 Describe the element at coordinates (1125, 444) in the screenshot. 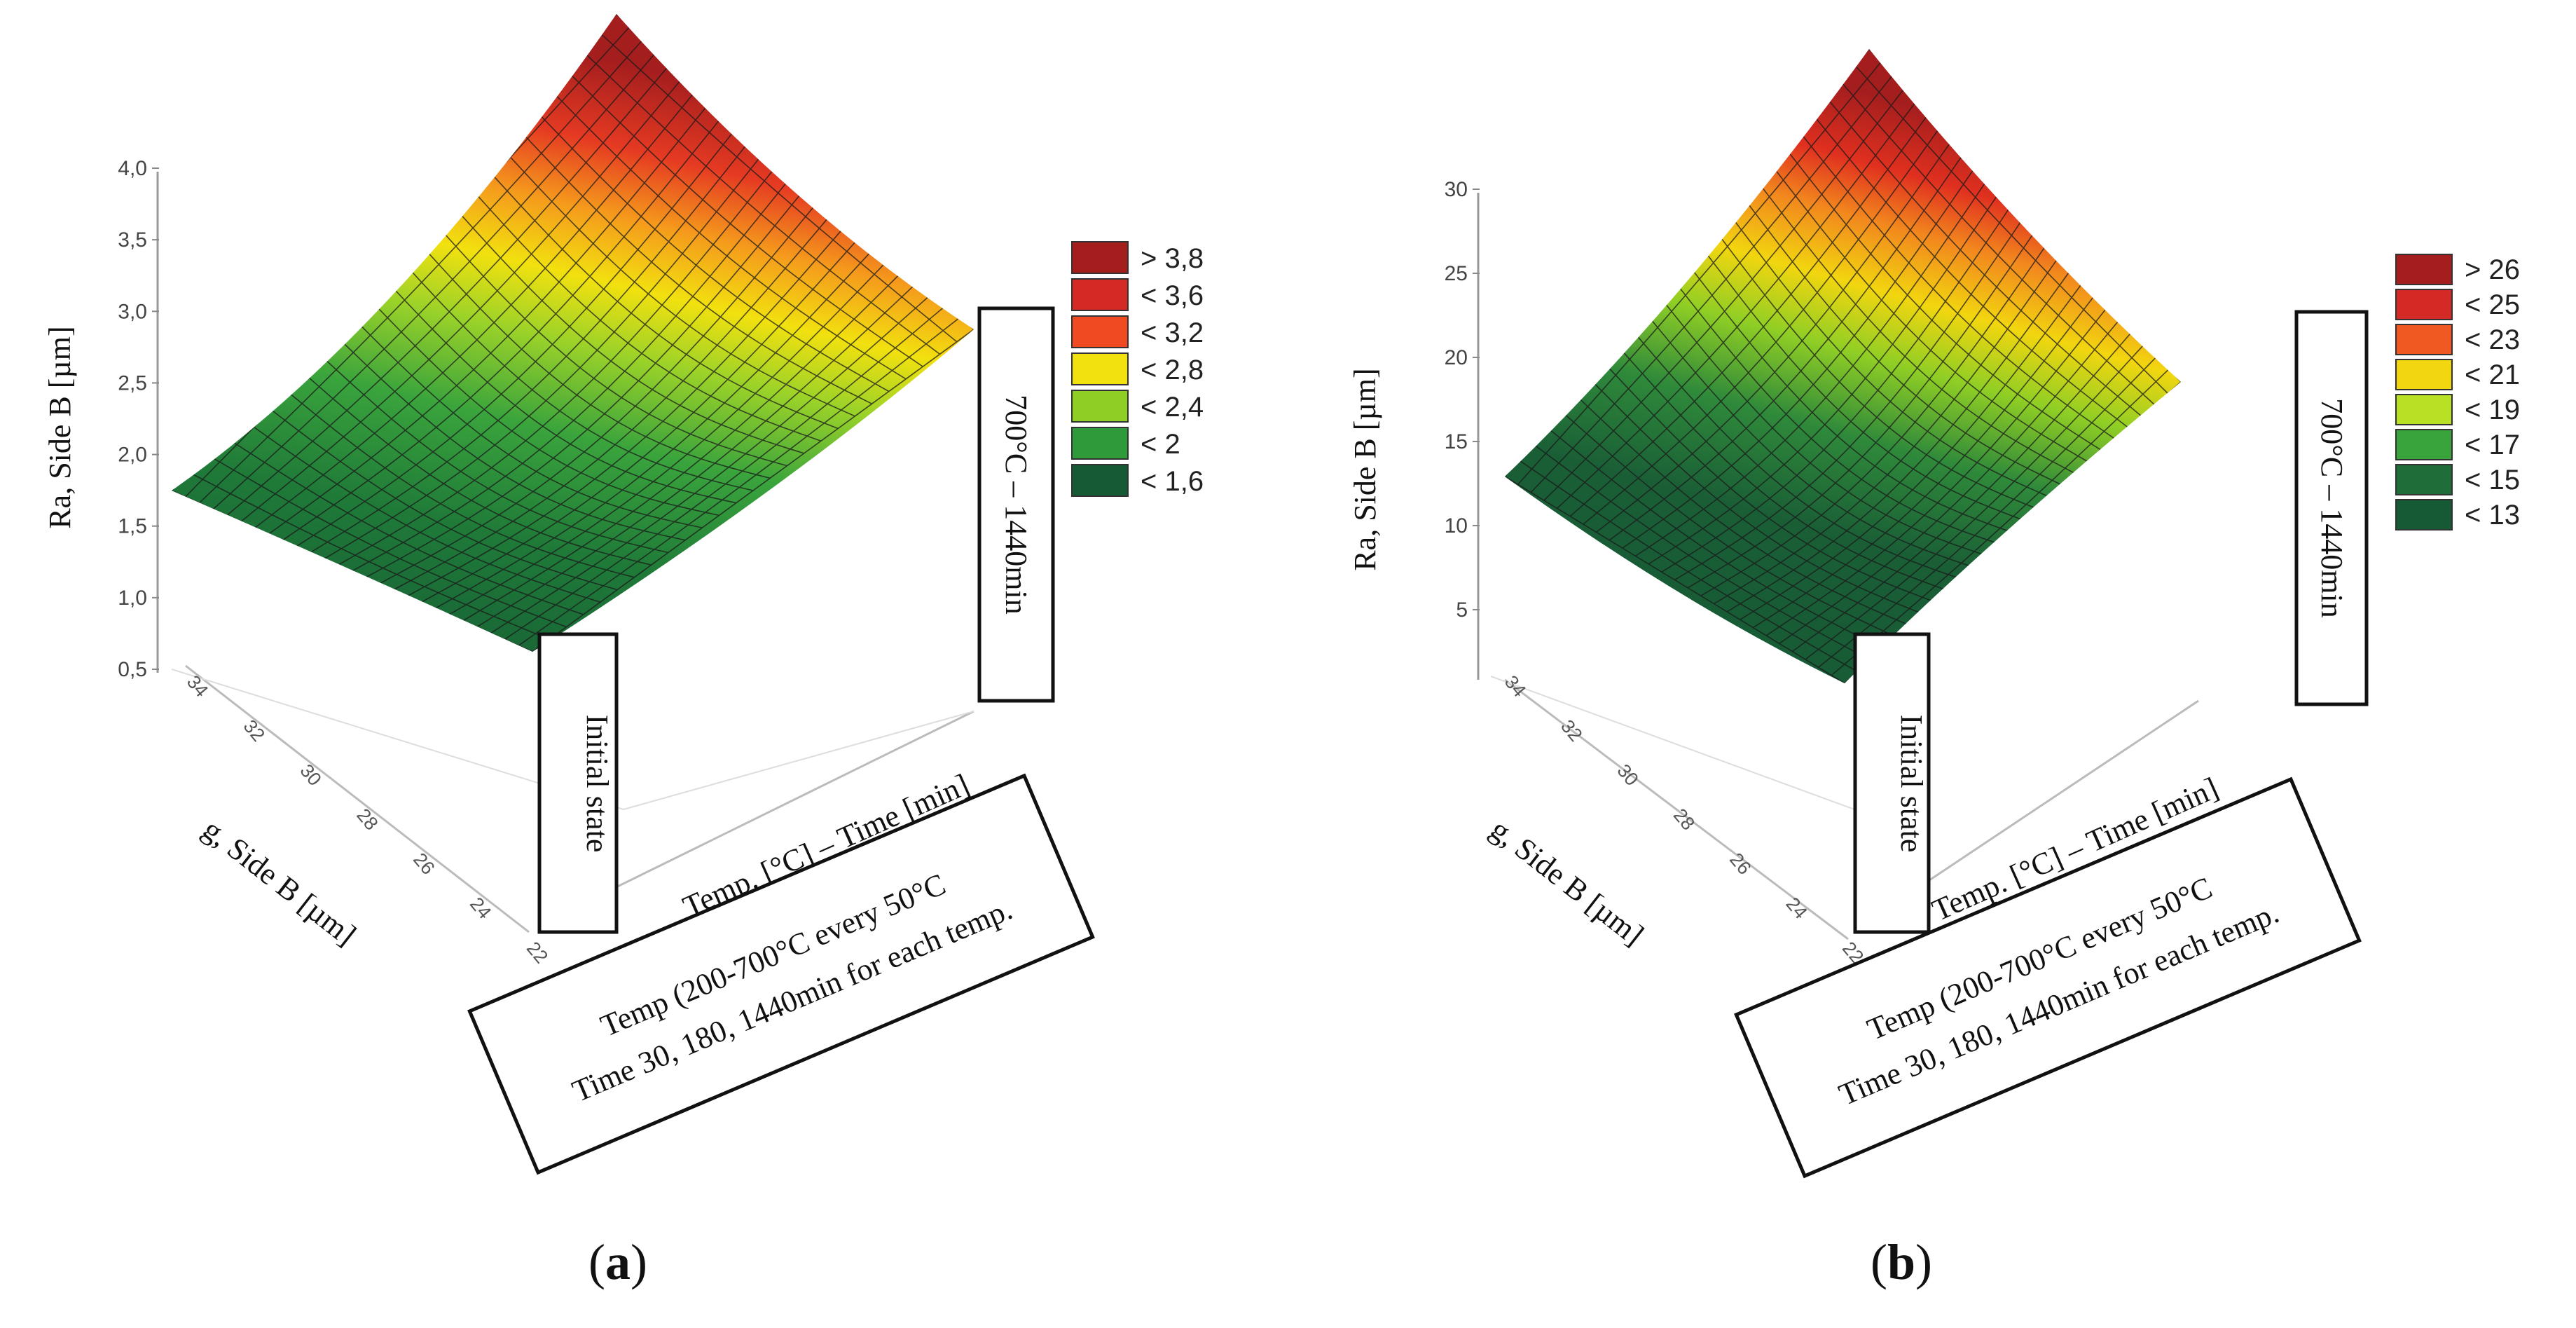

I see `legend-entry: < 2` at that location.